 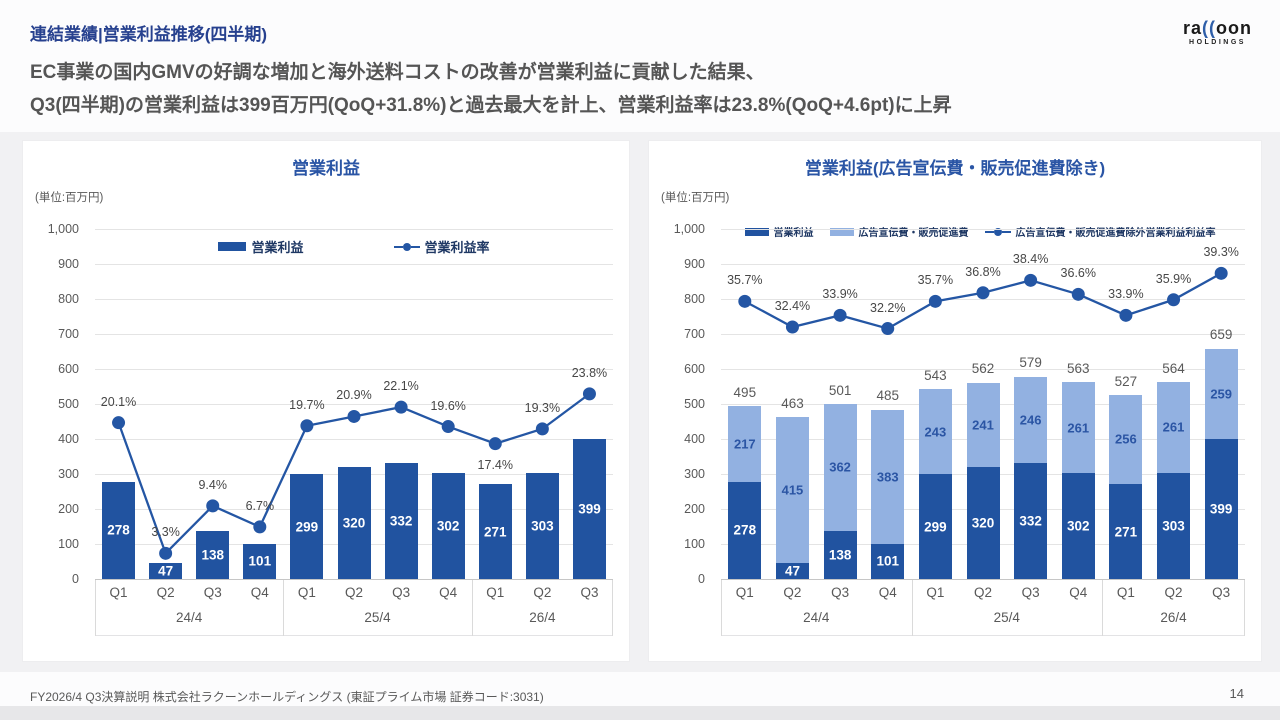 What do you see at coordinates (68, 264) in the screenshot?
I see `y-tick-label: 900` at bounding box center [68, 264].